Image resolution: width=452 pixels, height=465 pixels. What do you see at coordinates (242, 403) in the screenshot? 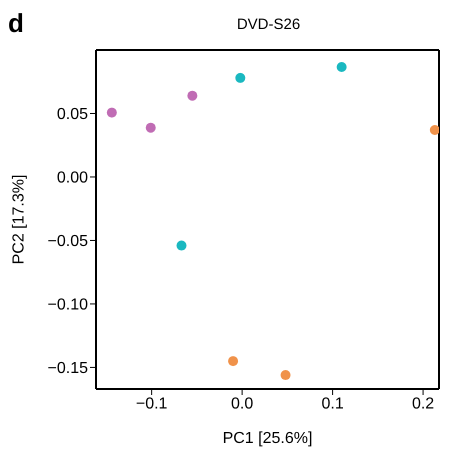
I see `x-tick-label: 0.0` at bounding box center [242, 403].